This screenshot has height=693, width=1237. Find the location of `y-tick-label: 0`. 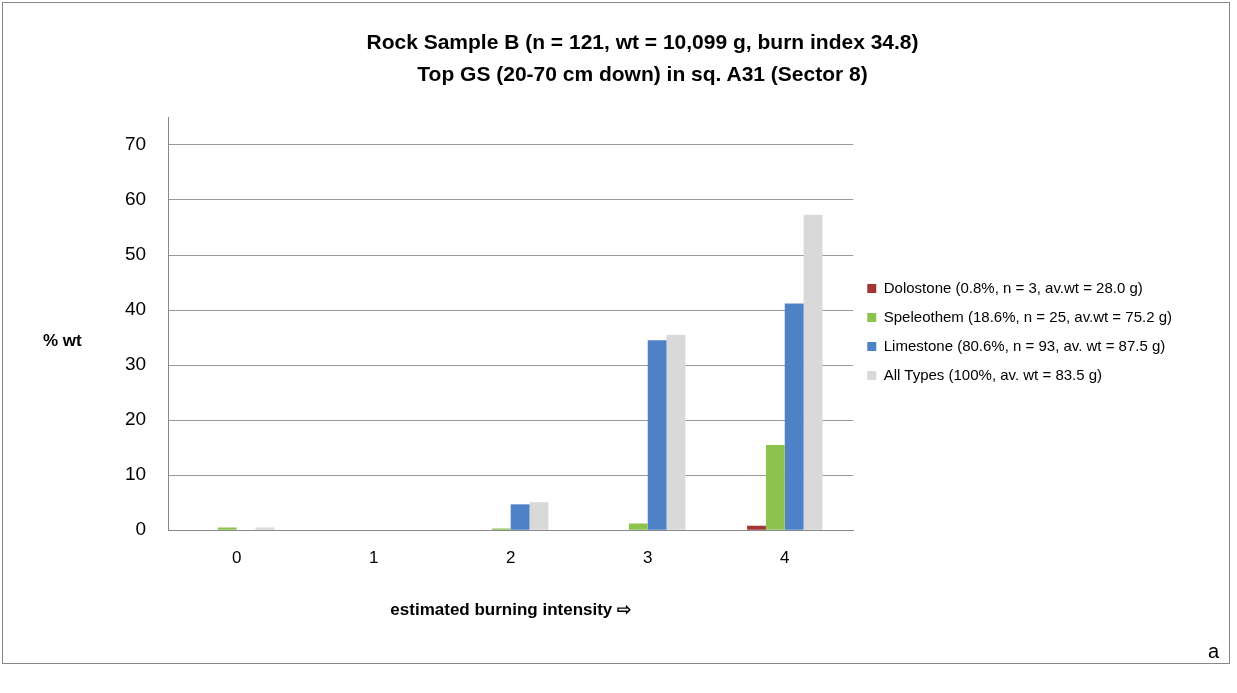

y-tick-label: 0 is located at coordinates (141, 529).